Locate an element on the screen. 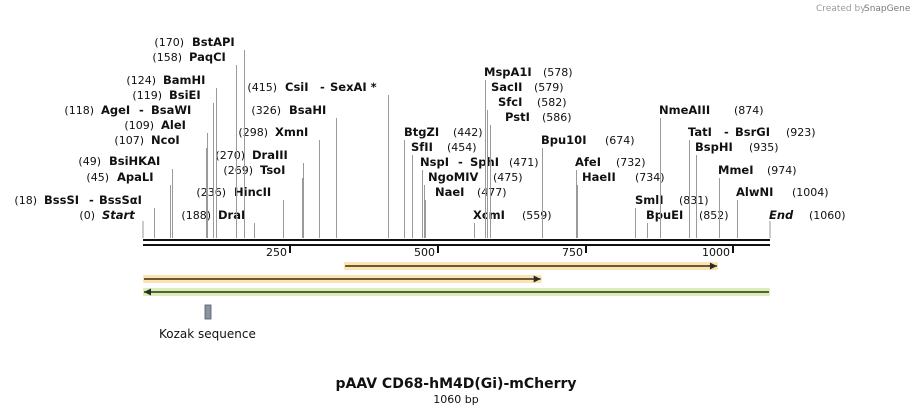 This screenshot has width=913, height=415. site-pair-name: BsaWI is located at coordinates (171, 110).